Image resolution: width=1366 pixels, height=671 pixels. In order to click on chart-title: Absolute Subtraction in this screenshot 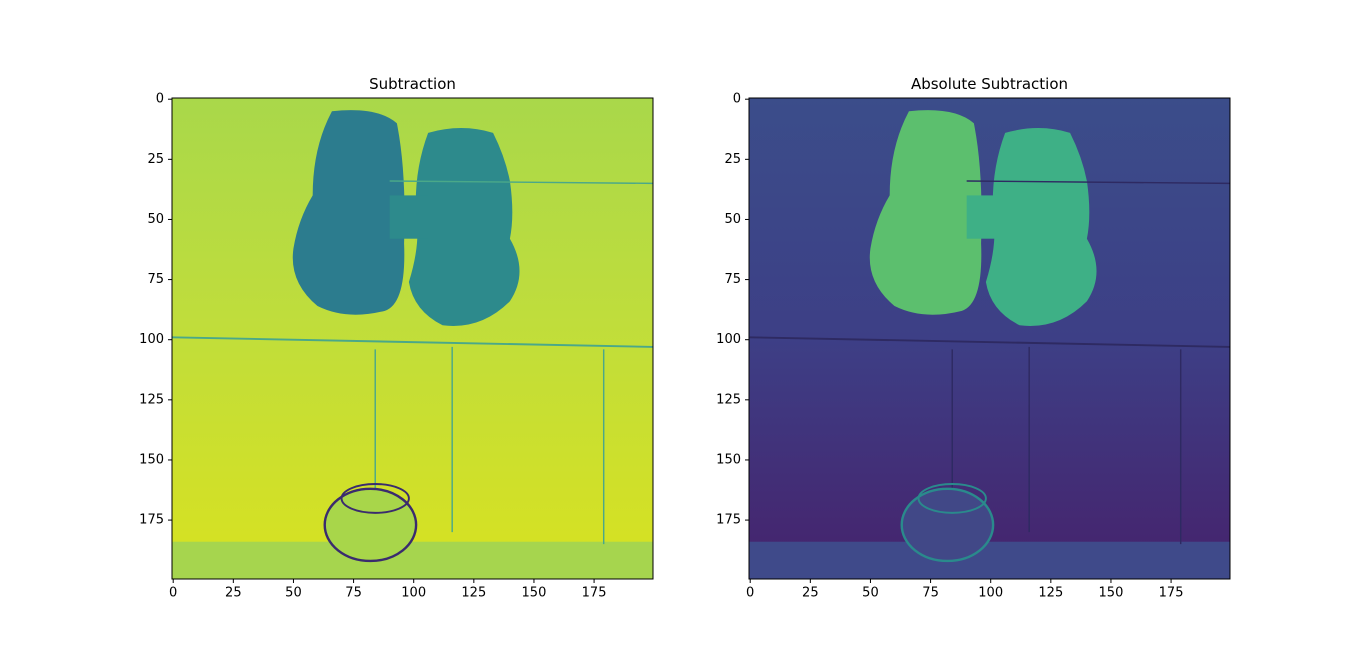, I will do `click(989, 84)`.